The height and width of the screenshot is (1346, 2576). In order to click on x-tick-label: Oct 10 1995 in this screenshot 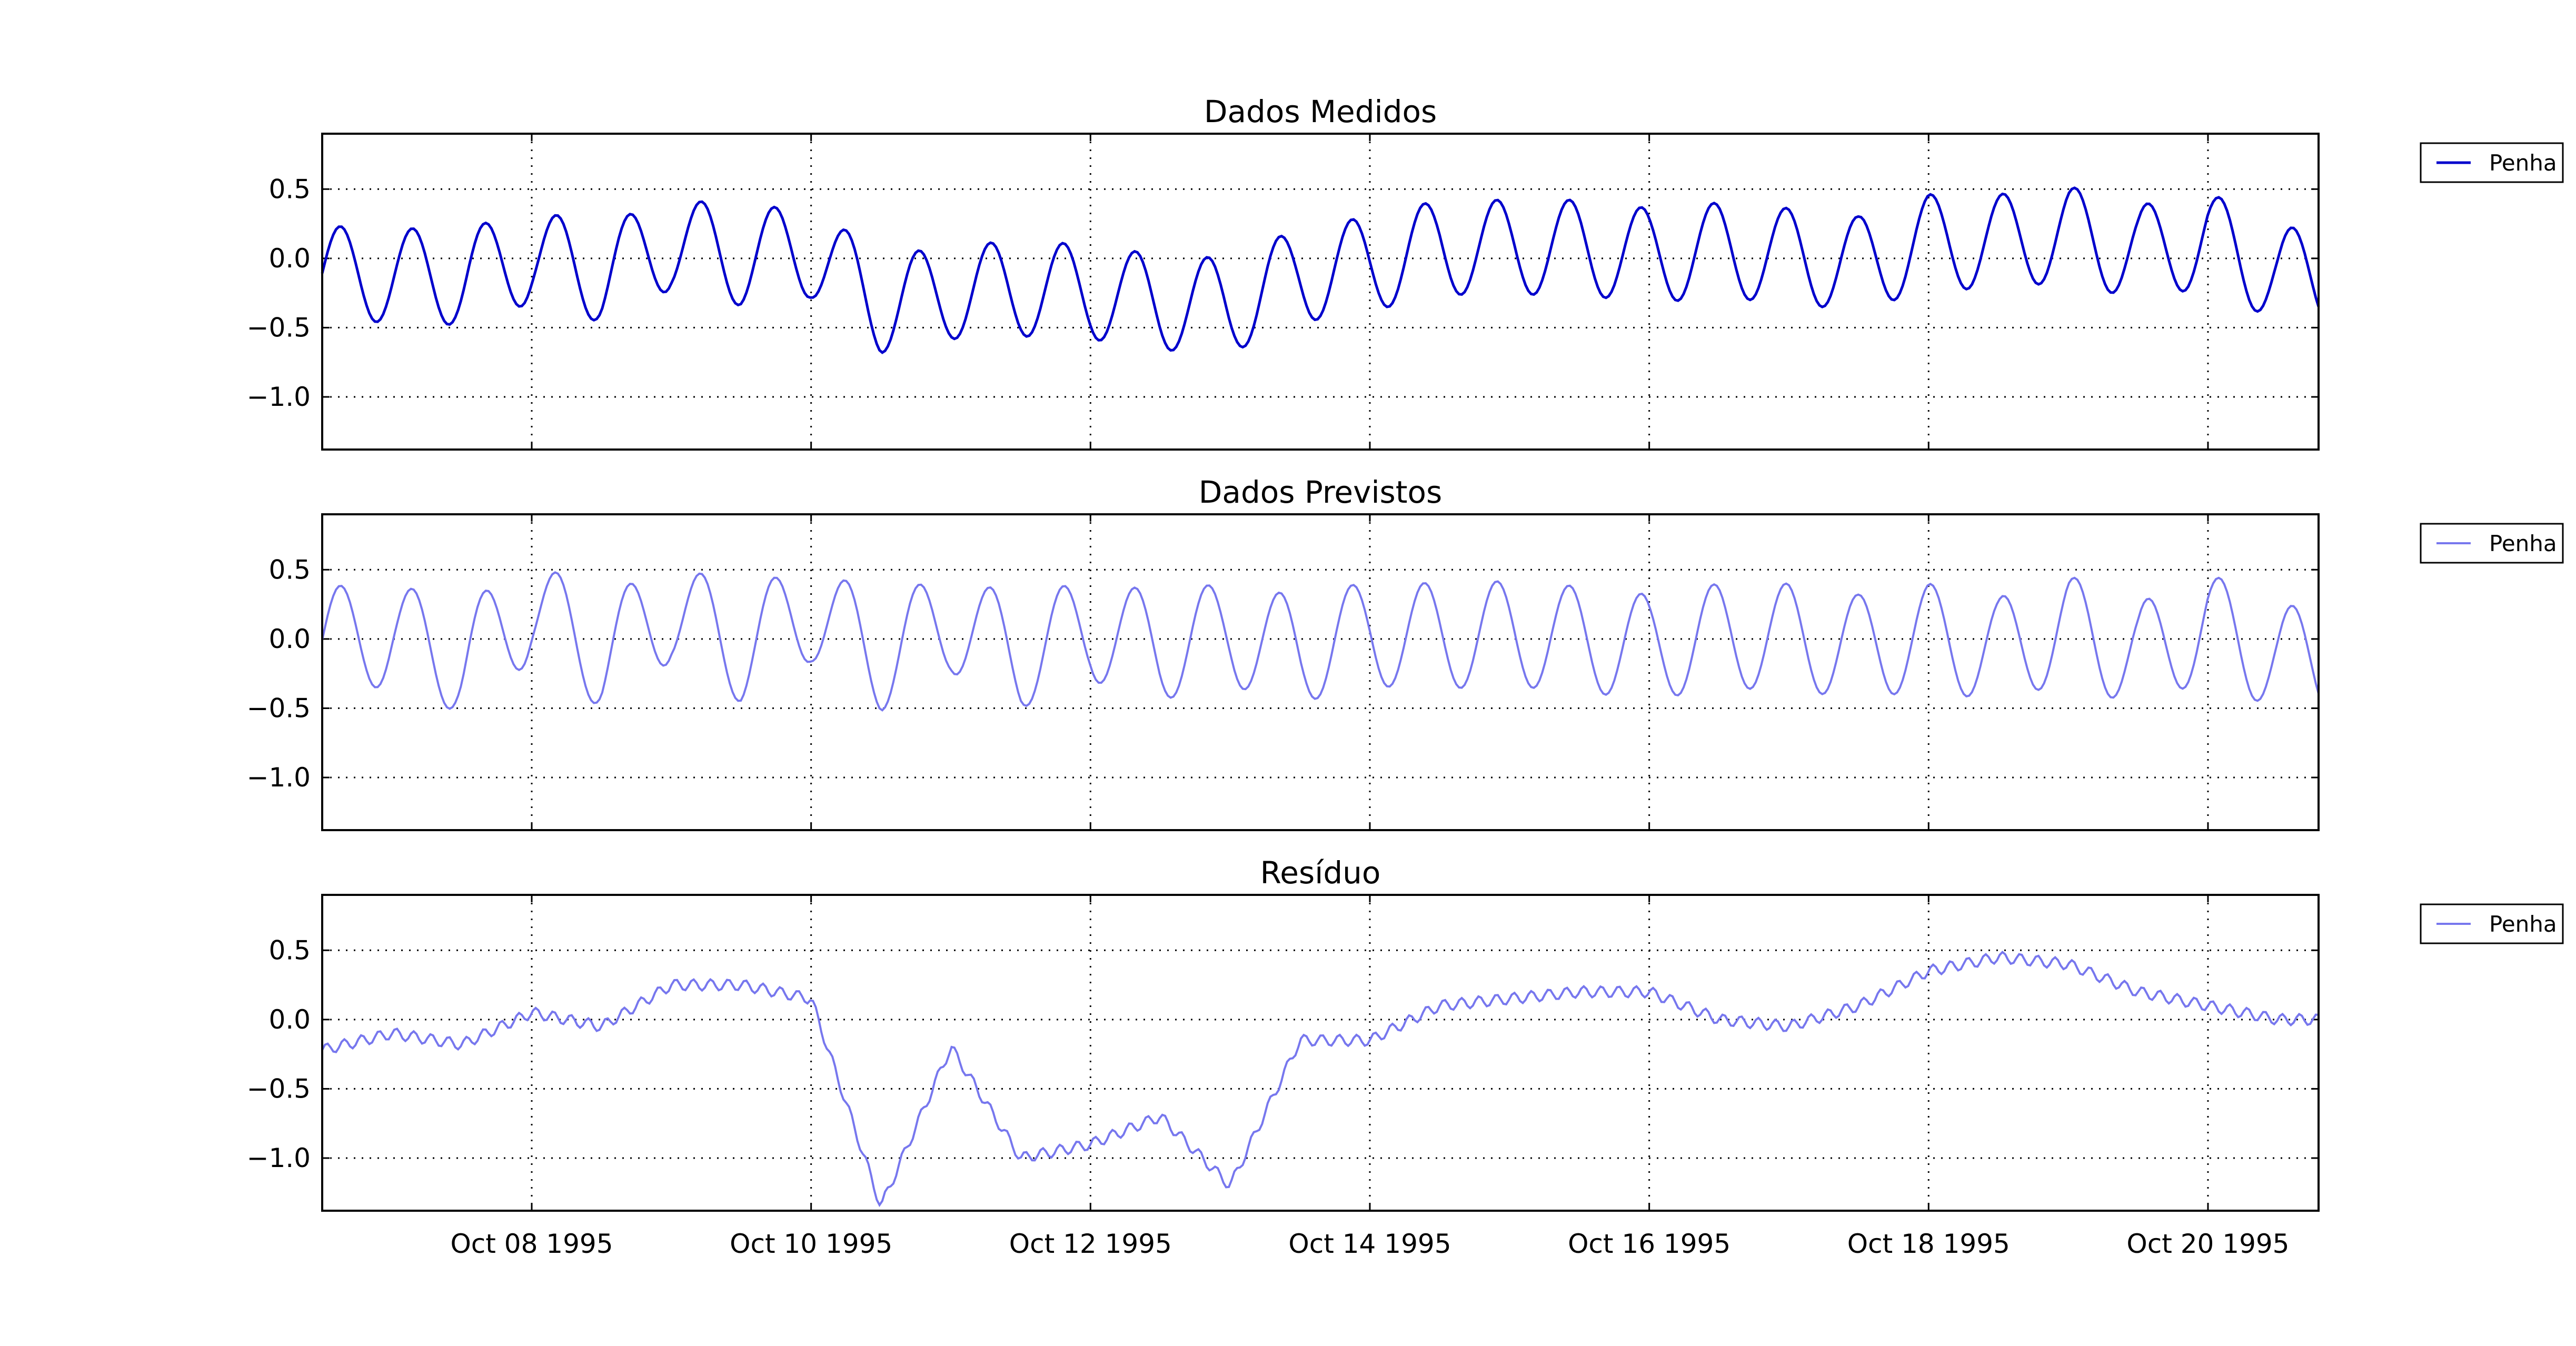, I will do `click(811, 1244)`.